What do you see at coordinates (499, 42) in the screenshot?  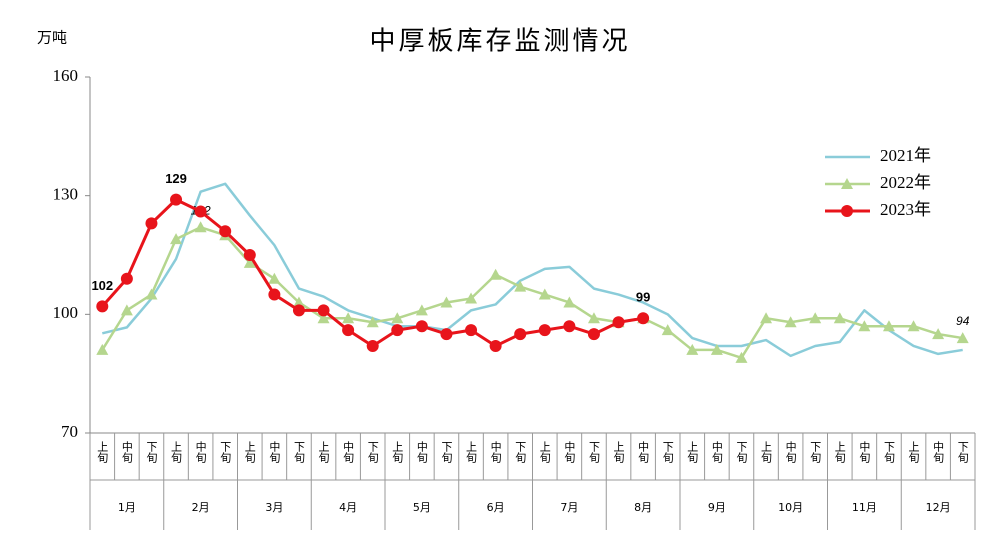 I see `chart-title: 中厚板库存监测情况` at bounding box center [499, 42].